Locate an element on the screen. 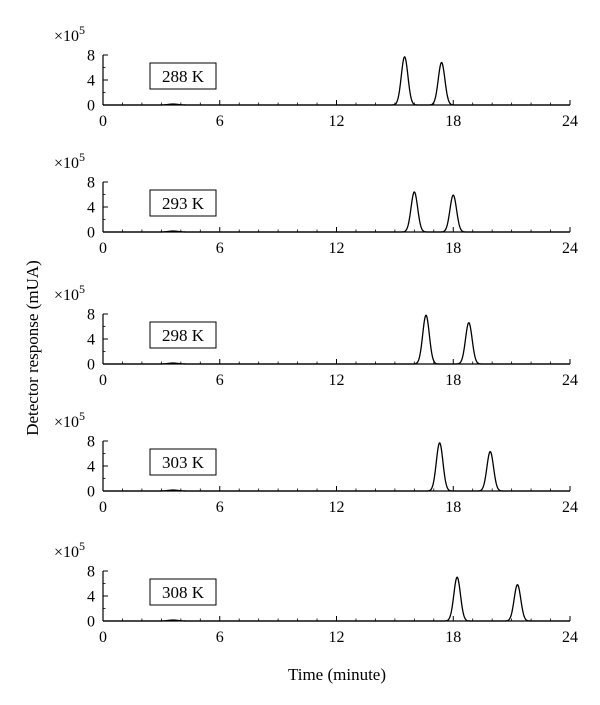 The image size is (600, 705). temperature-label: 298 K is located at coordinates (183, 335).